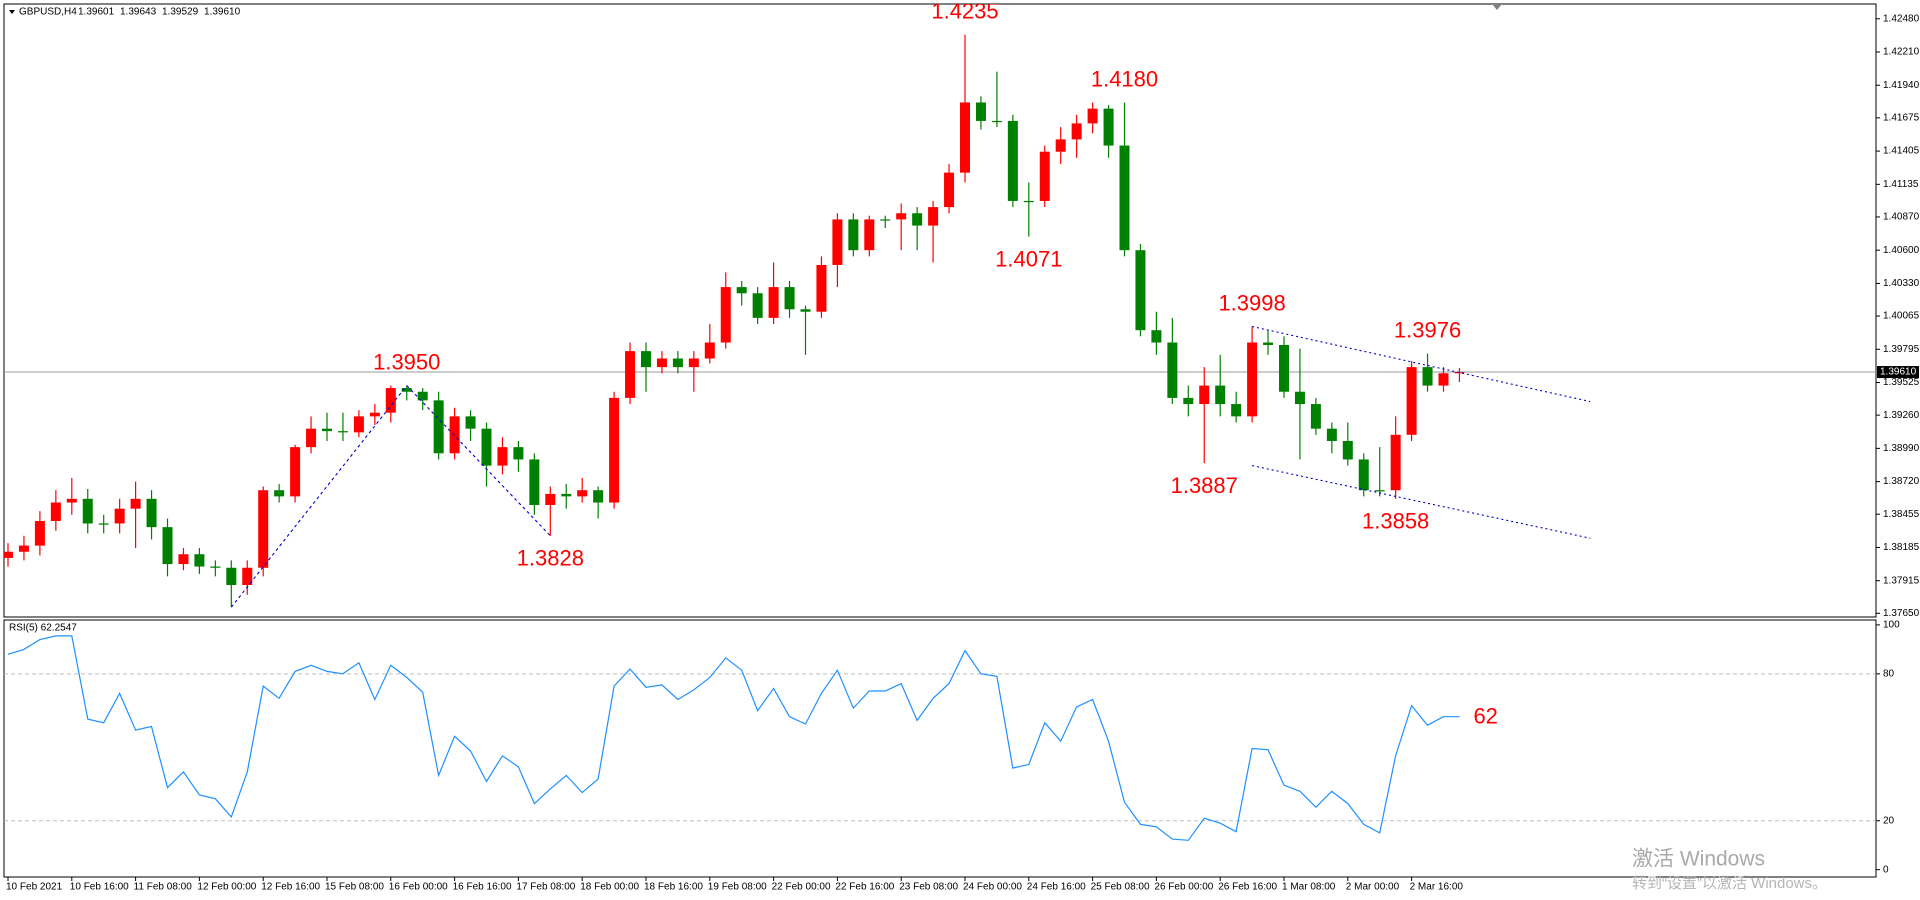 The width and height of the screenshot is (1920, 900). What do you see at coordinates (1901, 613) in the screenshot?
I see `y-tick-label: 1.37650` at bounding box center [1901, 613].